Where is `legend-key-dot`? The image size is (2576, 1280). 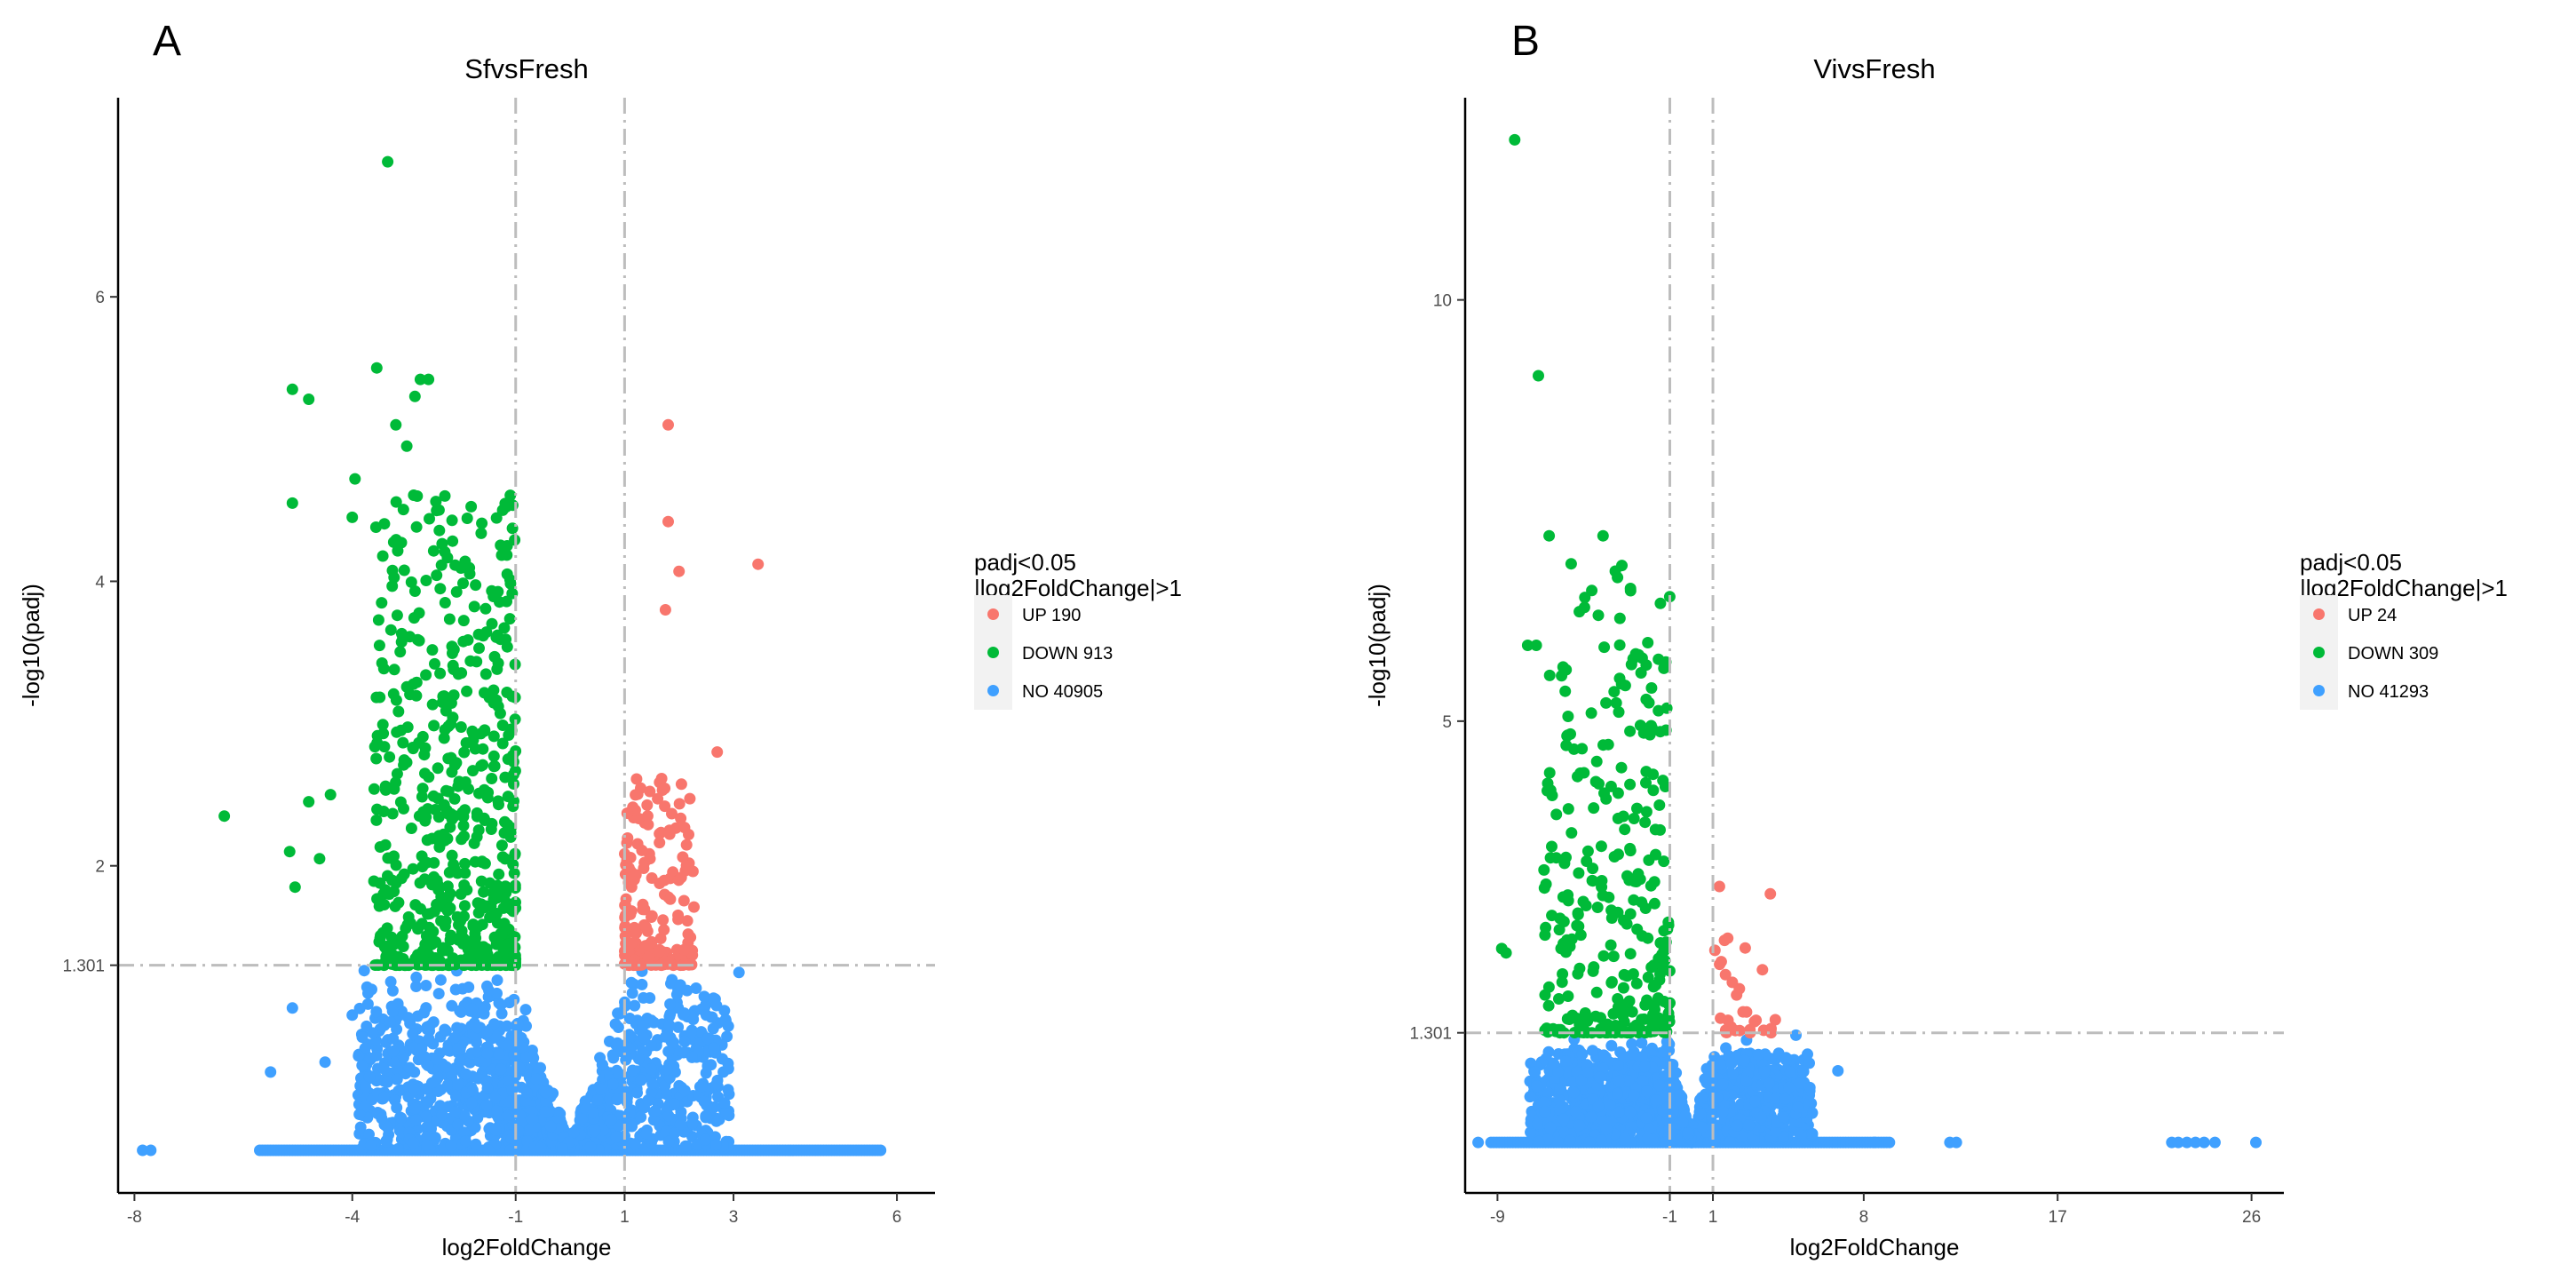 legend-key-dot is located at coordinates (993, 614).